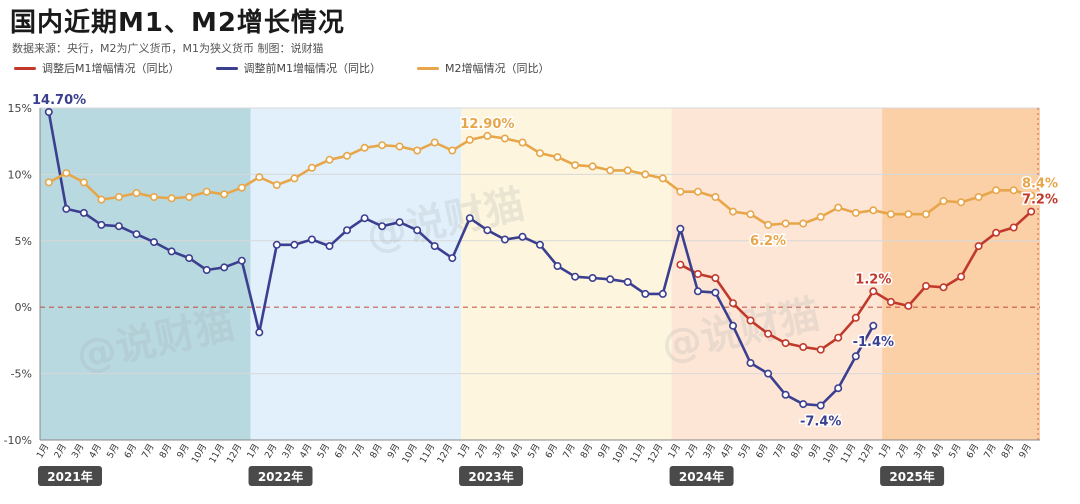 This screenshot has width=1080, height=504. What do you see at coordinates (820, 421) in the screenshot?
I see `data-label: -7.4%` at bounding box center [820, 421].